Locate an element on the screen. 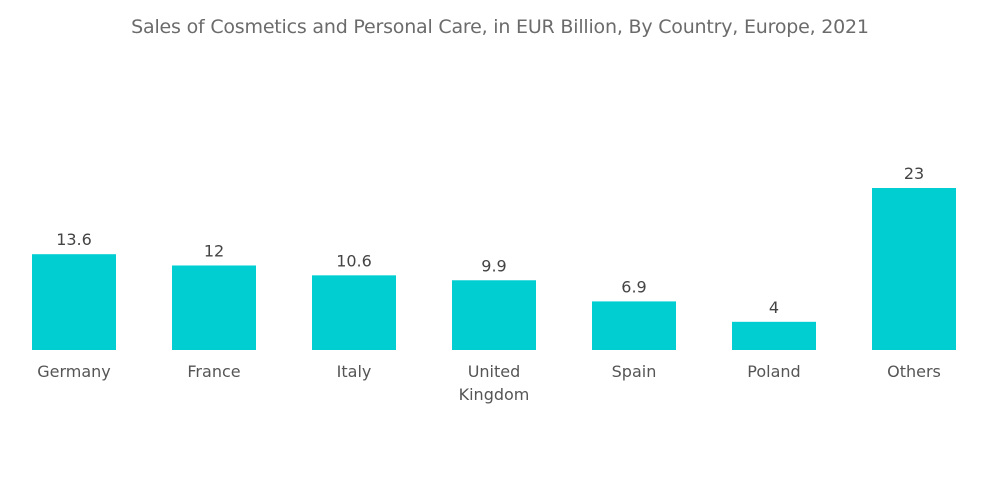 Image resolution: width=1000 pixels, height=504 pixels. bar-italy is located at coordinates (354, 312).